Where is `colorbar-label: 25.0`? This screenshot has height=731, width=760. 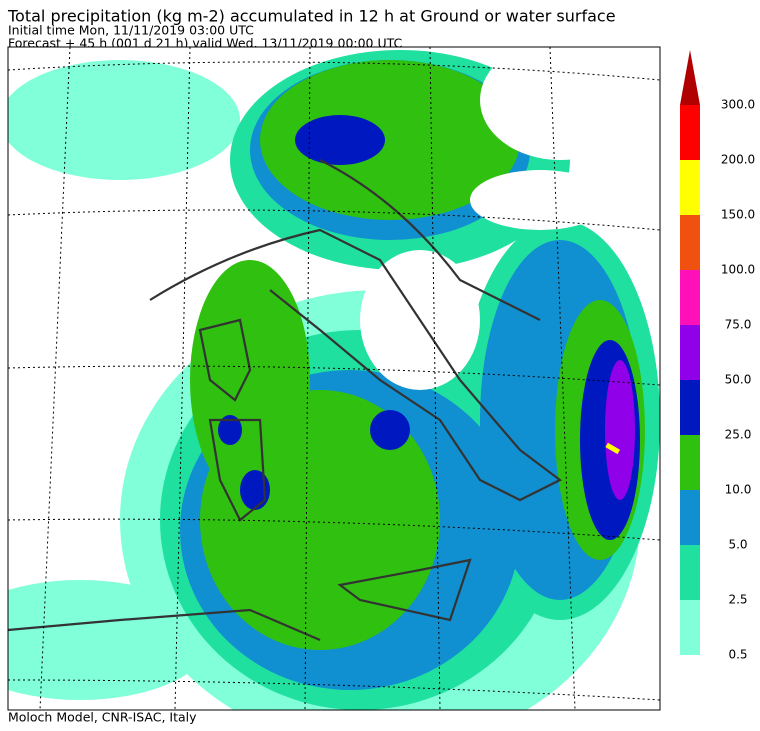
colorbar-label: 25.0 is located at coordinates (738, 435).